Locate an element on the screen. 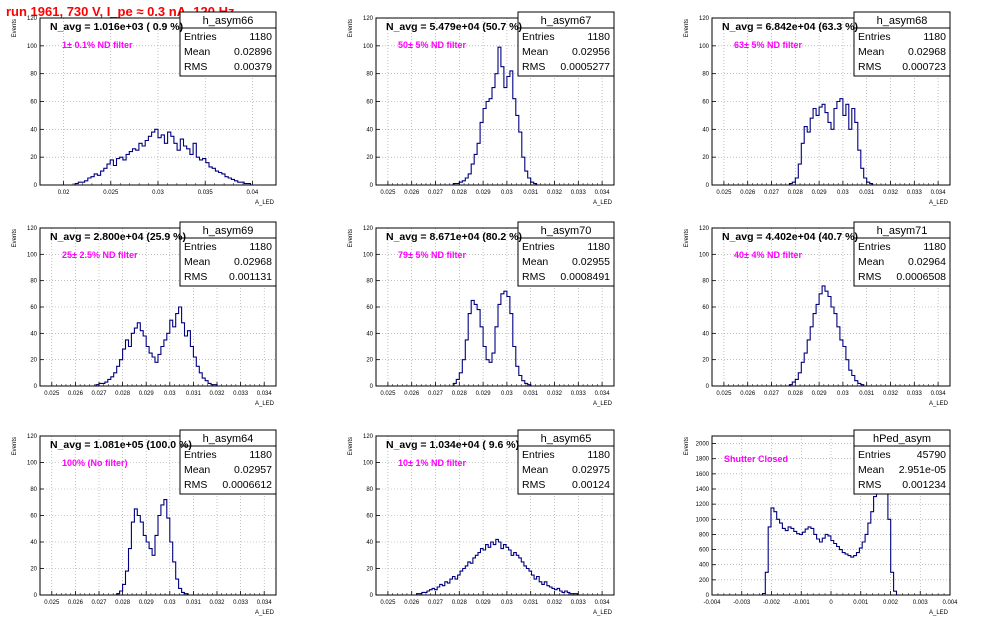  stats-value-mean: 2.951e-05 is located at coordinates (922, 470).